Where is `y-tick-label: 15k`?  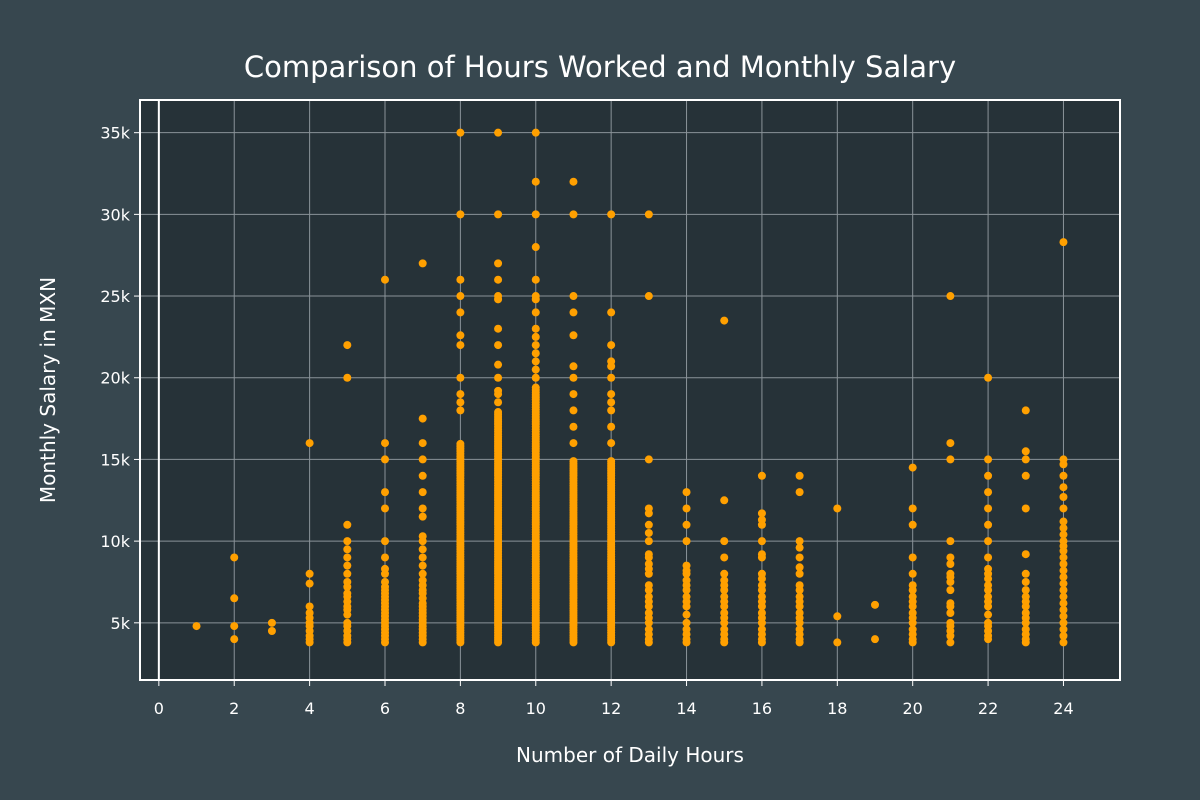 y-tick-label: 15k is located at coordinates (115, 459).